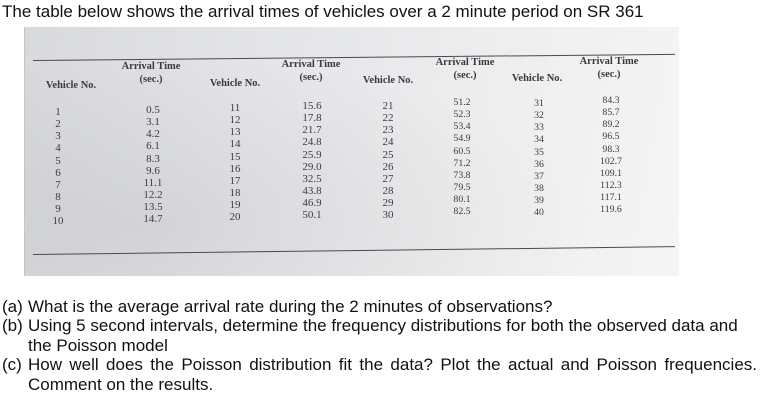 This screenshot has height=410, width=763. What do you see at coordinates (58, 221) in the screenshot?
I see `vehicle-cell: 10` at bounding box center [58, 221].